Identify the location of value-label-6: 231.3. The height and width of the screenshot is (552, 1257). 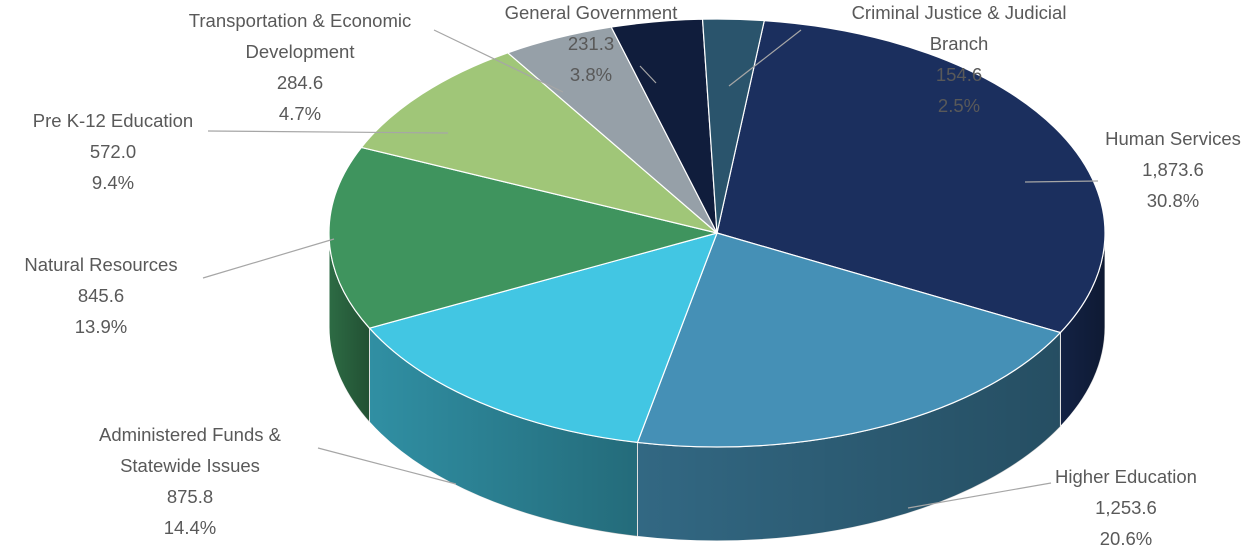
(591, 43).